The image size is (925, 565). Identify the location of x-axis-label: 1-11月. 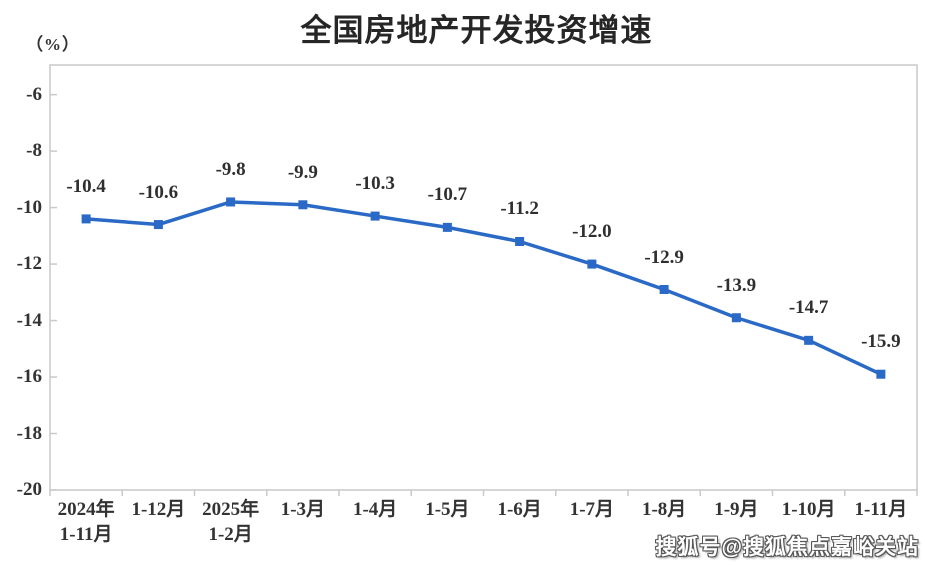
(873, 509).